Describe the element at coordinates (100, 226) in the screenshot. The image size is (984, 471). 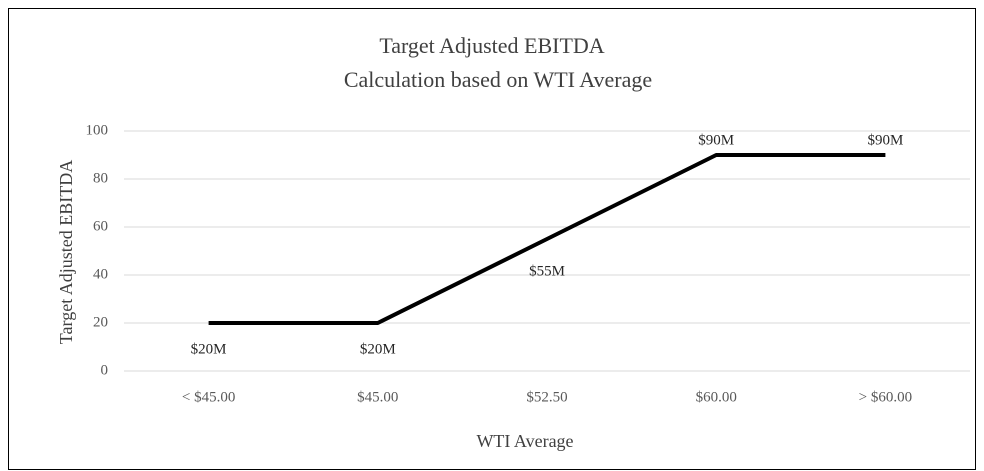
I see `y-tick-label: 60` at that location.